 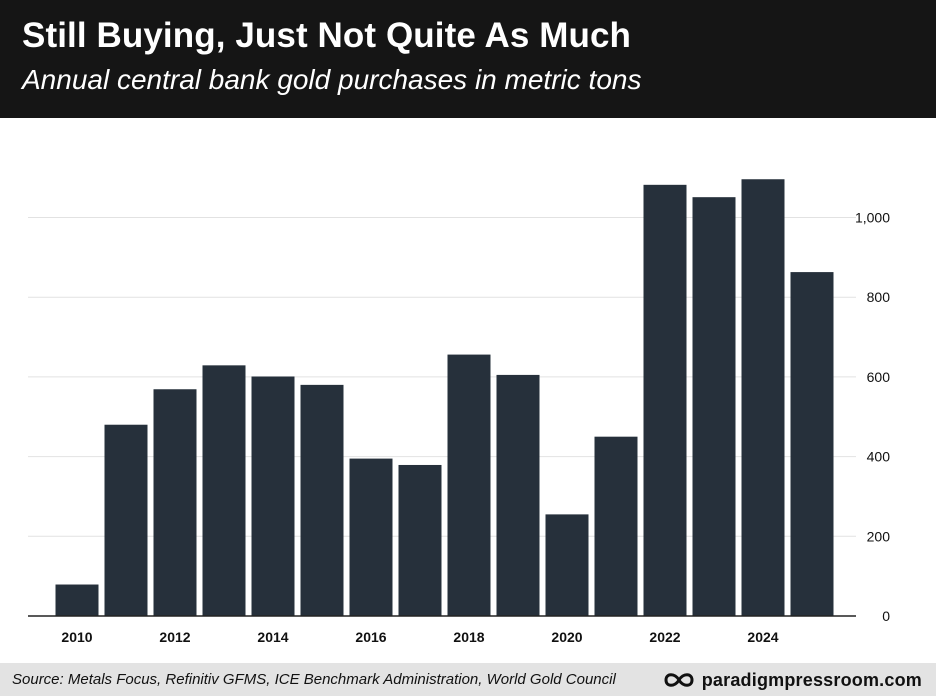 What do you see at coordinates (879, 297) in the screenshot?
I see `y-tick-label-800: 800` at bounding box center [879, 297].